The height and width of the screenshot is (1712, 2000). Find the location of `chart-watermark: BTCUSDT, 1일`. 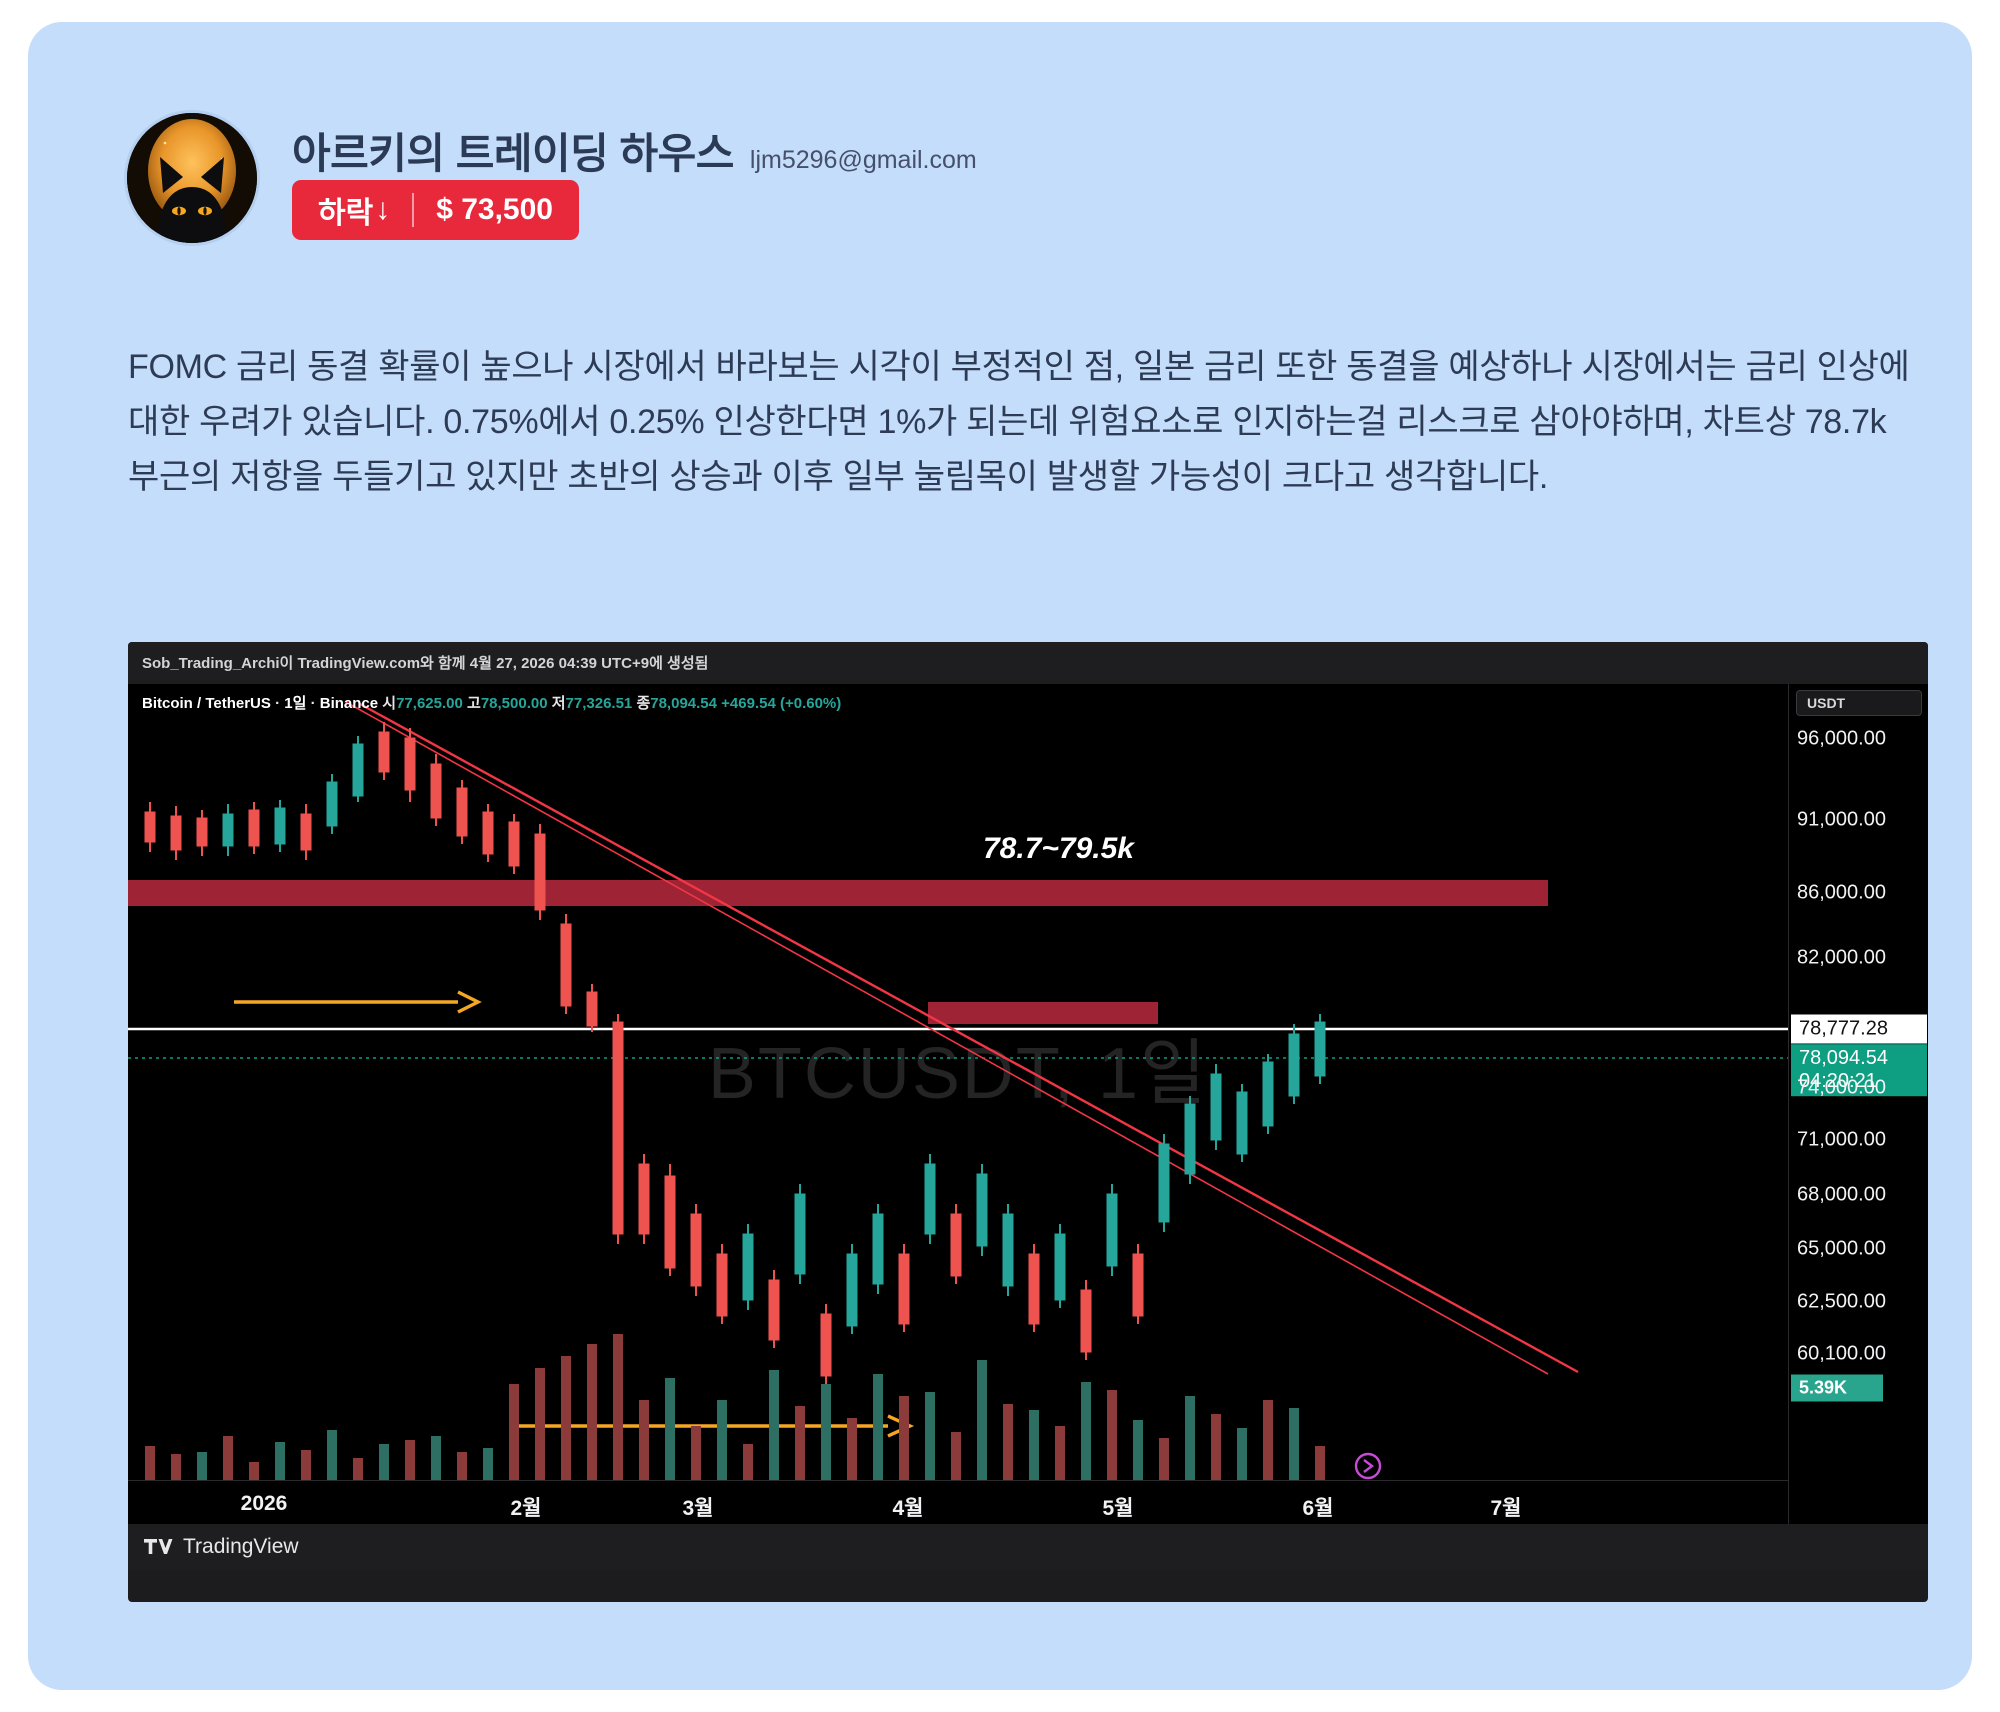

chart-watermark: BTCUSDT, 1일 is located at coordinates (958, 1074).